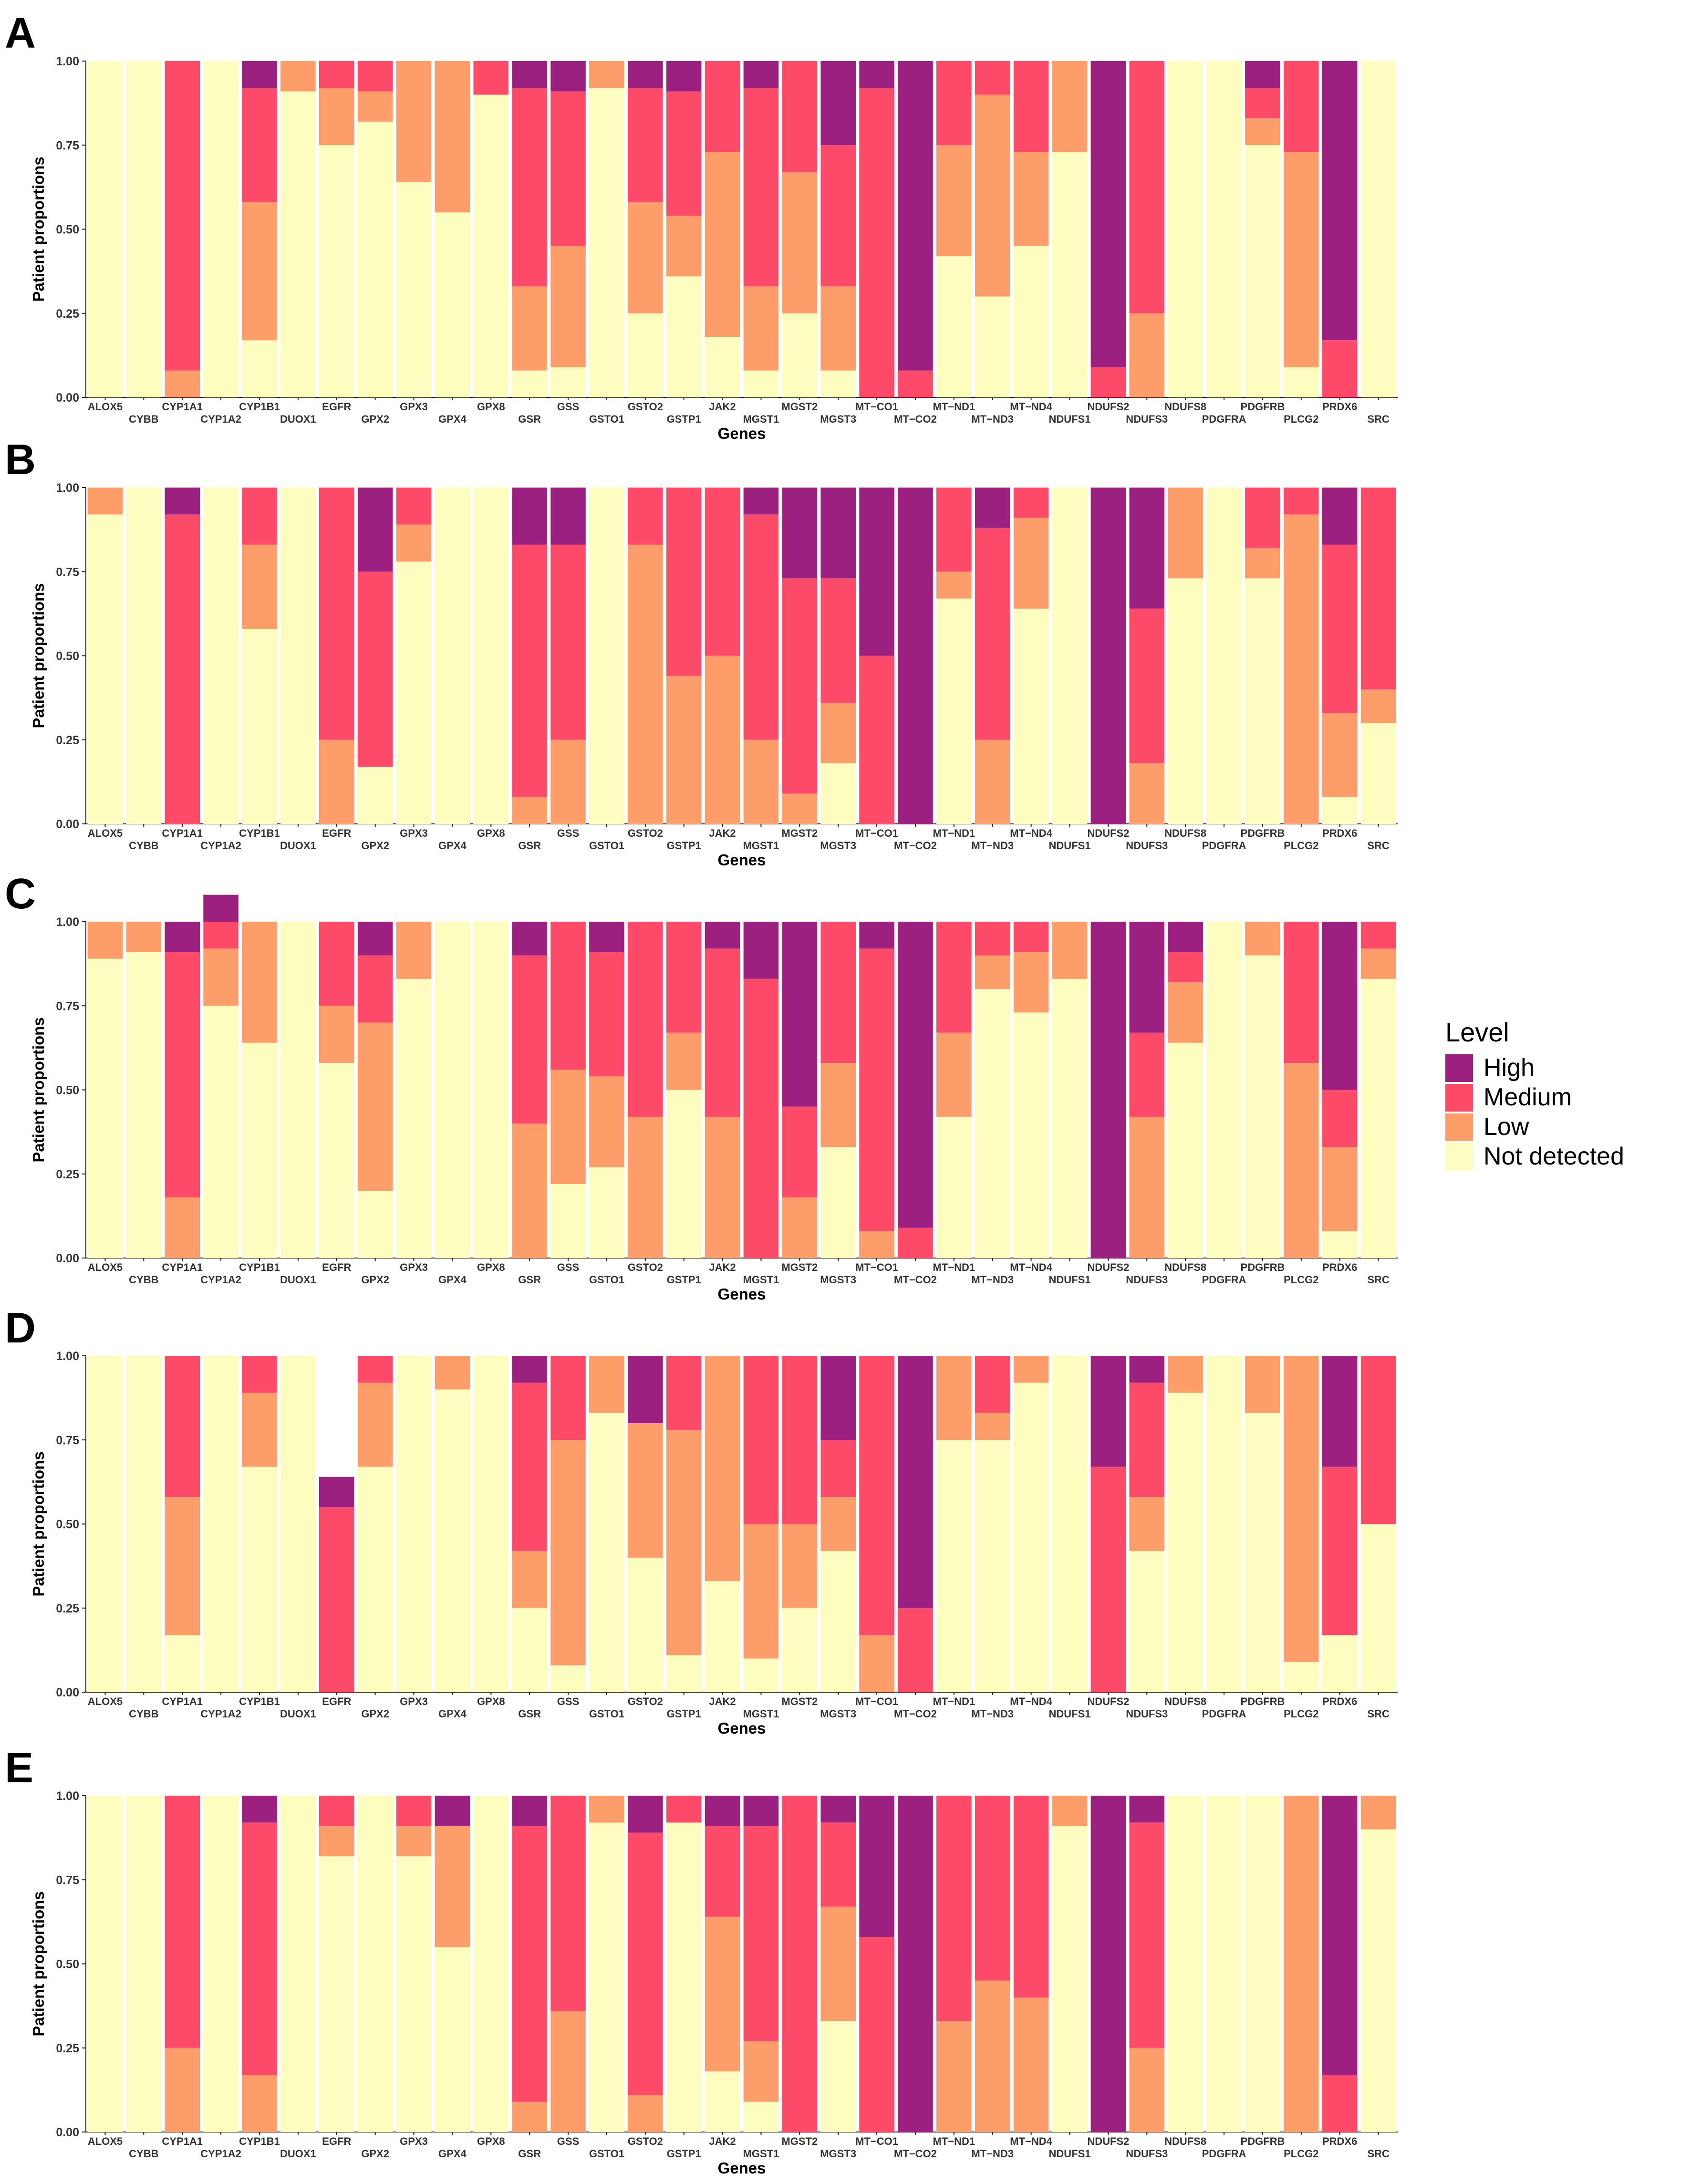 The height and width of the screenshot is (2184, 1681). Describe the element at coordinates (606, 846) in the screenshot. I see `x-tick-label: GSTO1` at that location.